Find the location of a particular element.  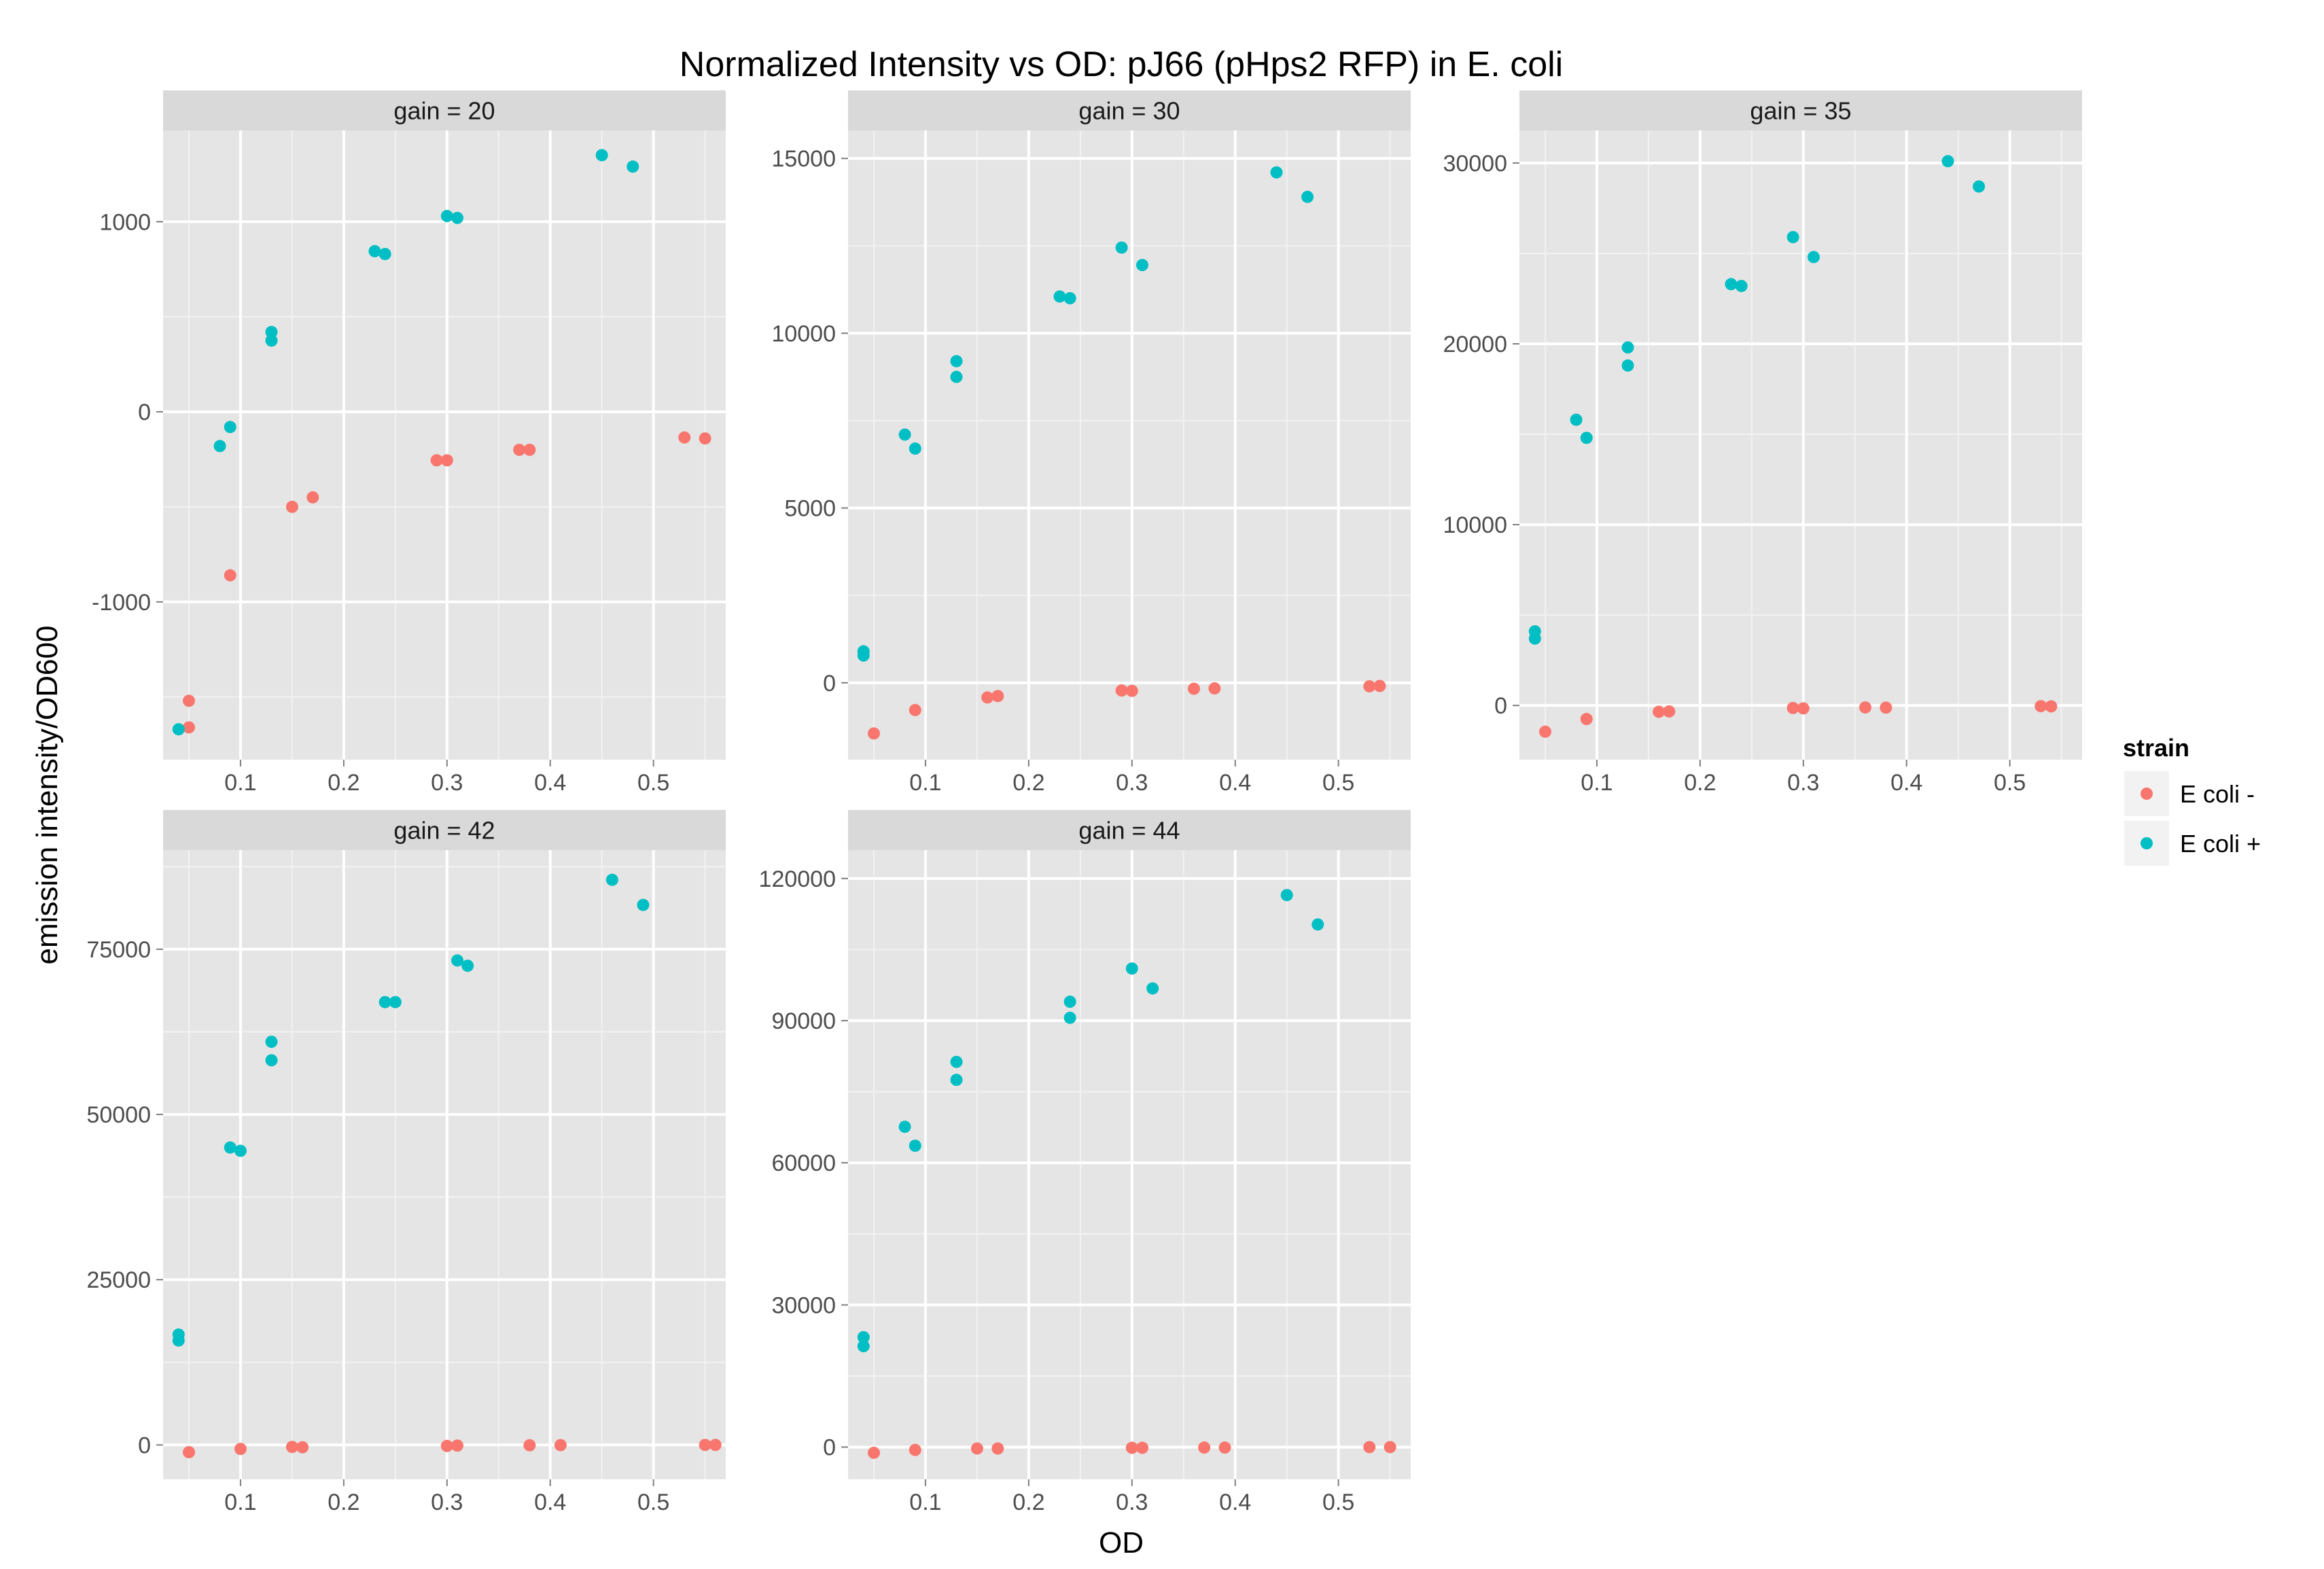

legend-marker-e-coli-plus is located at coordinates (2147, 843).